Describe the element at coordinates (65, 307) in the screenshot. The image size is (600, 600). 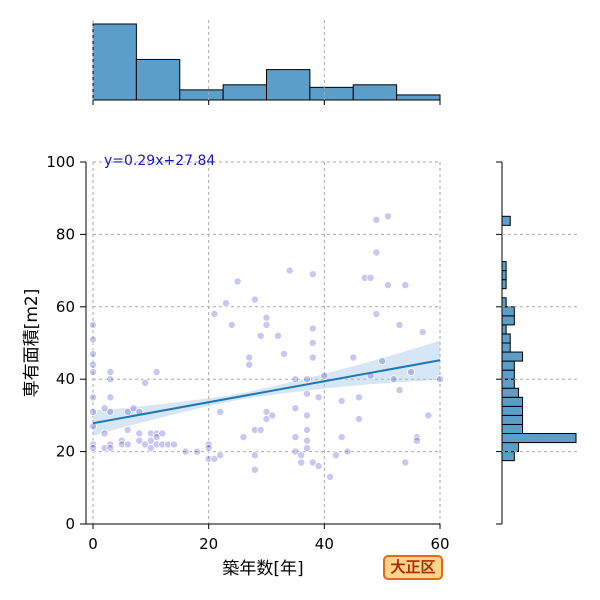
I see `y-tick-label: 60` at that location.